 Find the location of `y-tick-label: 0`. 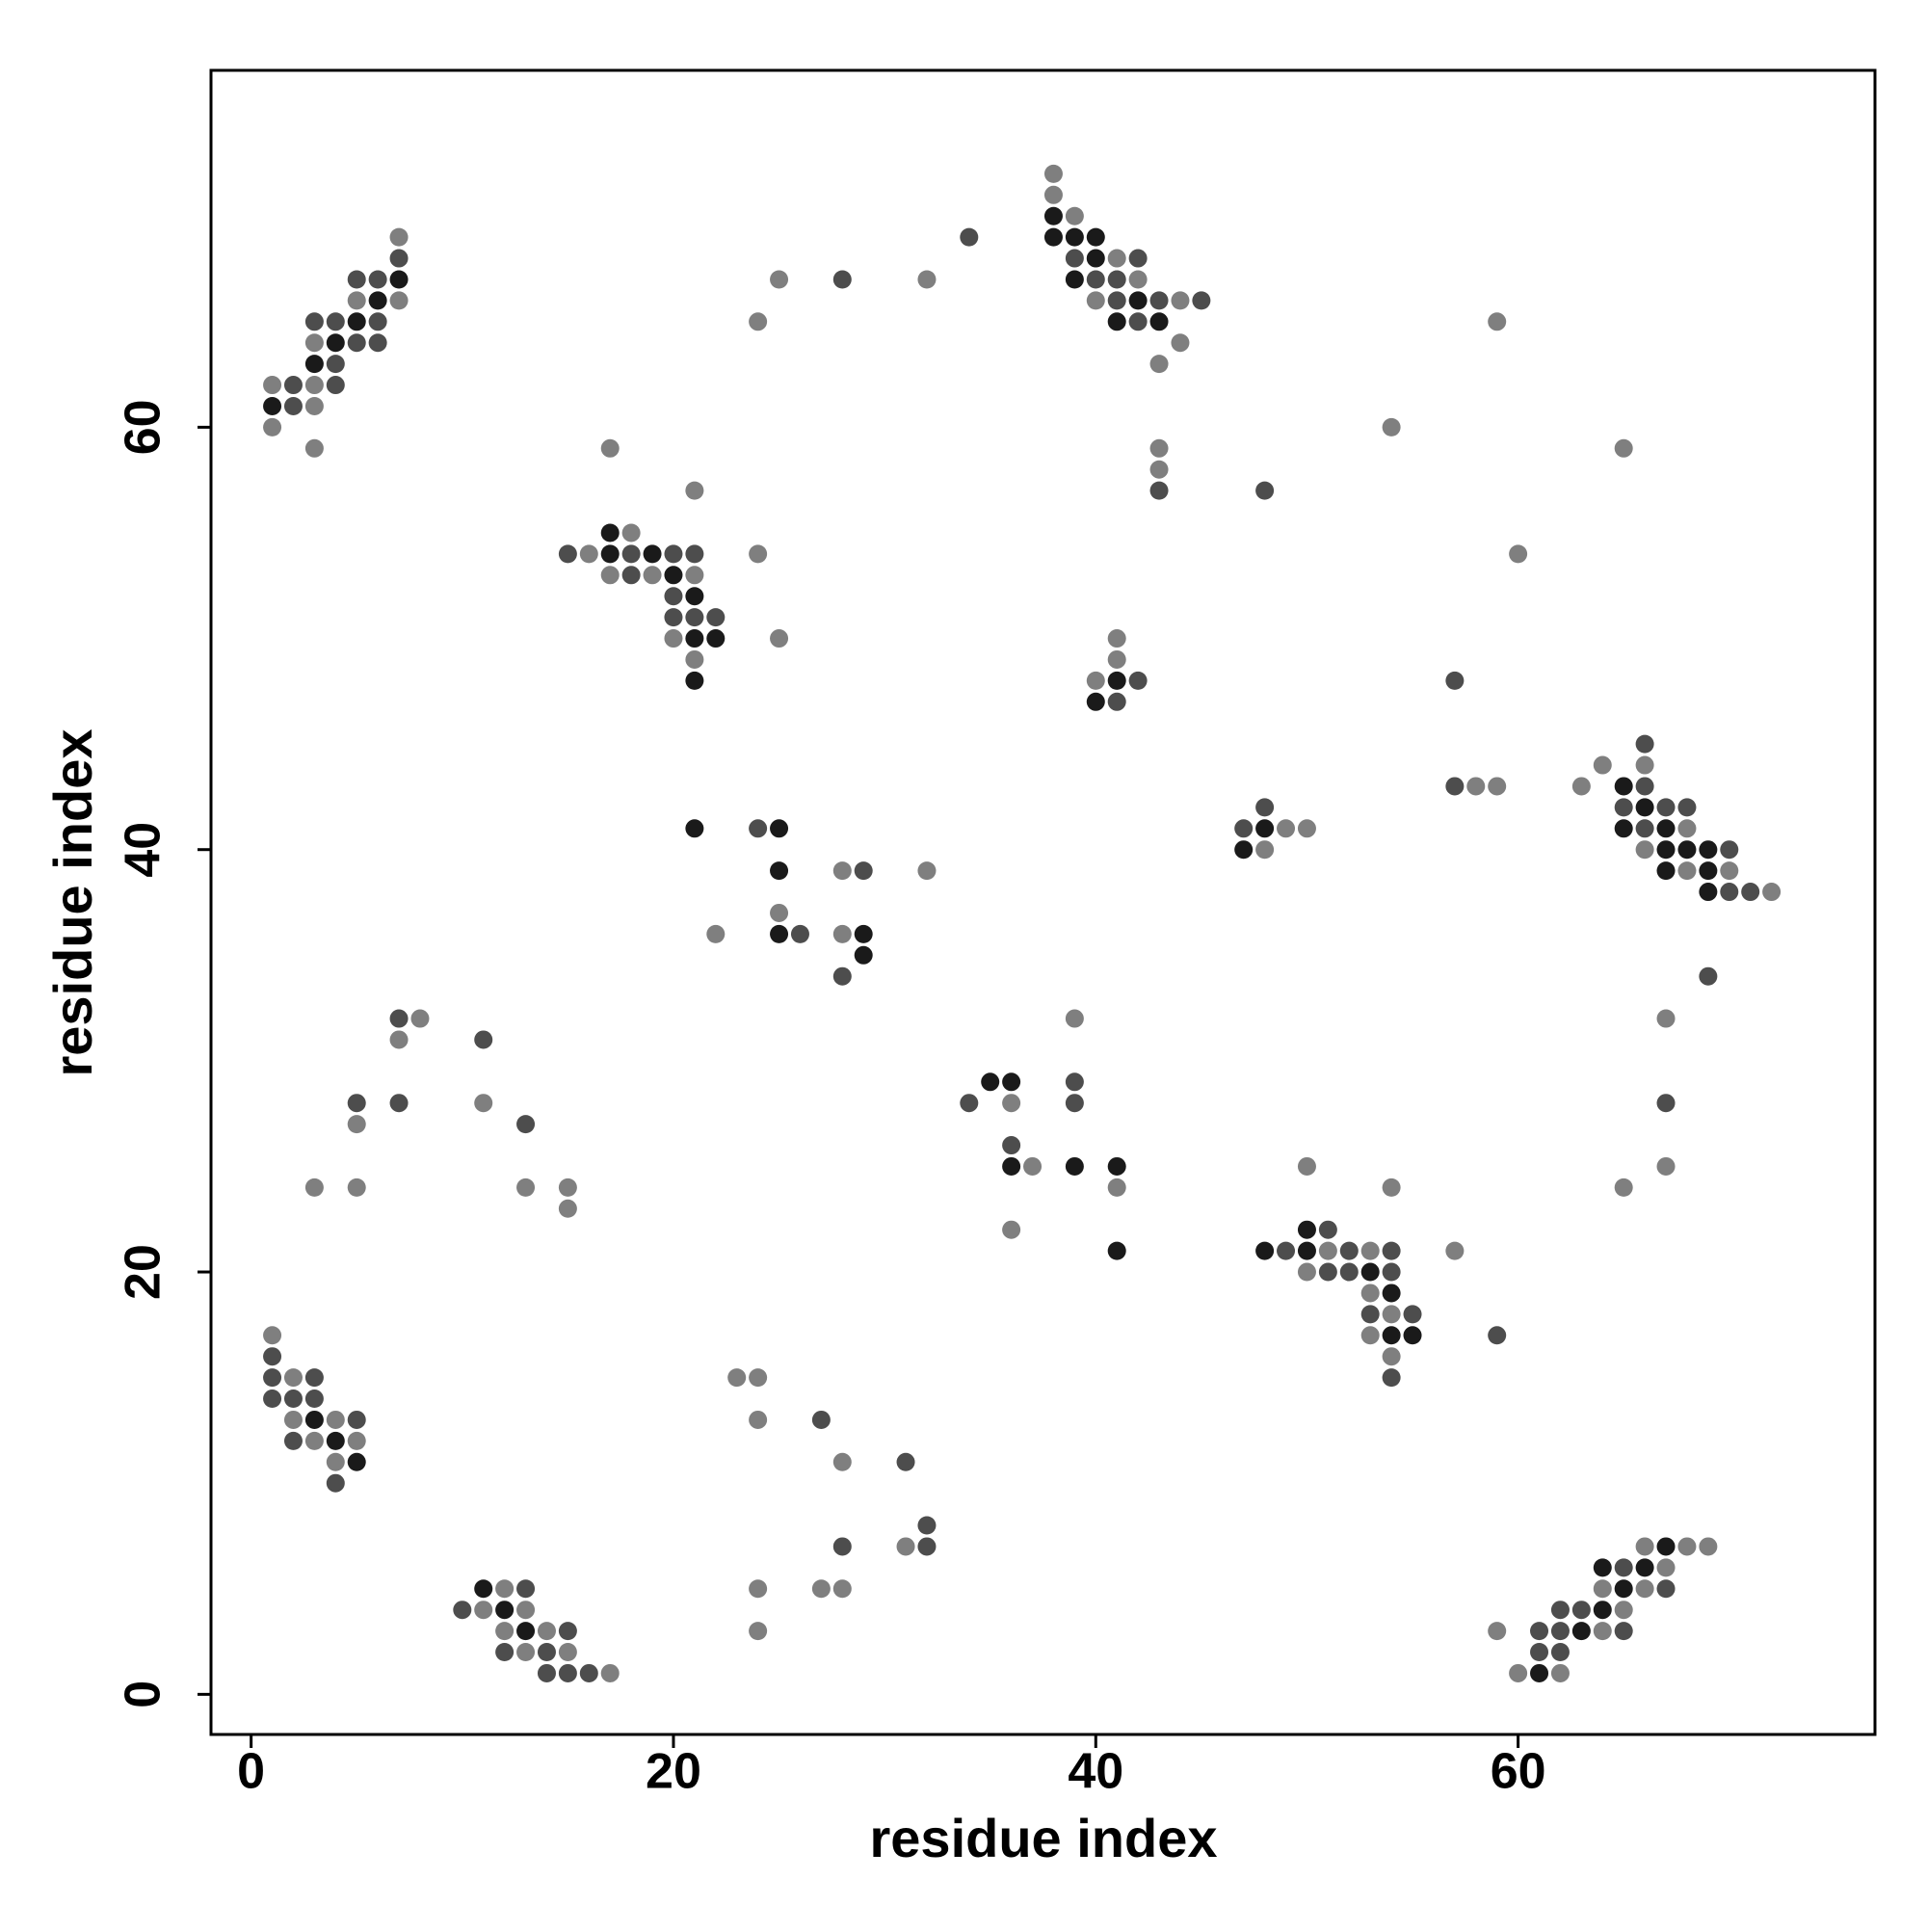

y-tick-label: 0 is located at coordinates (144, 1694).